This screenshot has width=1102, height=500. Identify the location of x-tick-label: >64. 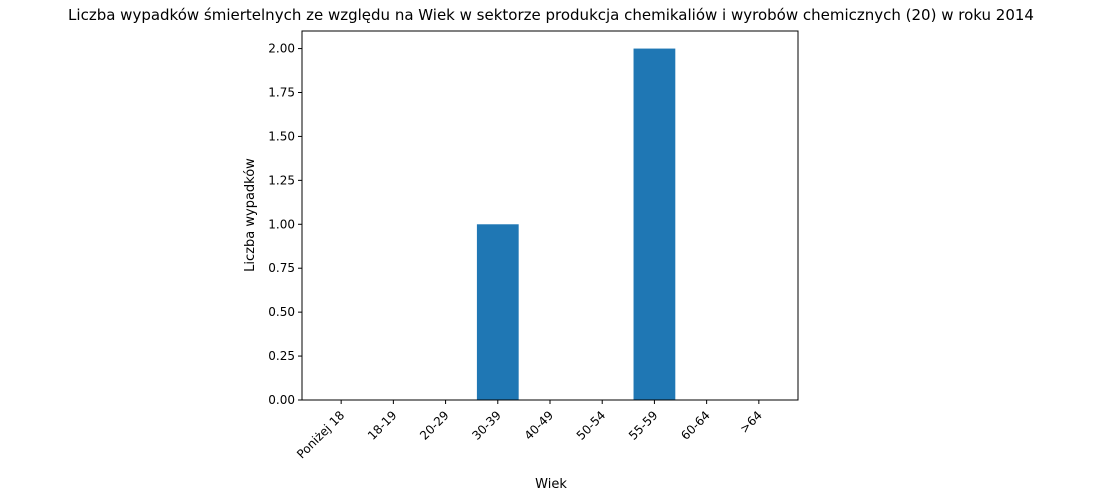
(751, 422).